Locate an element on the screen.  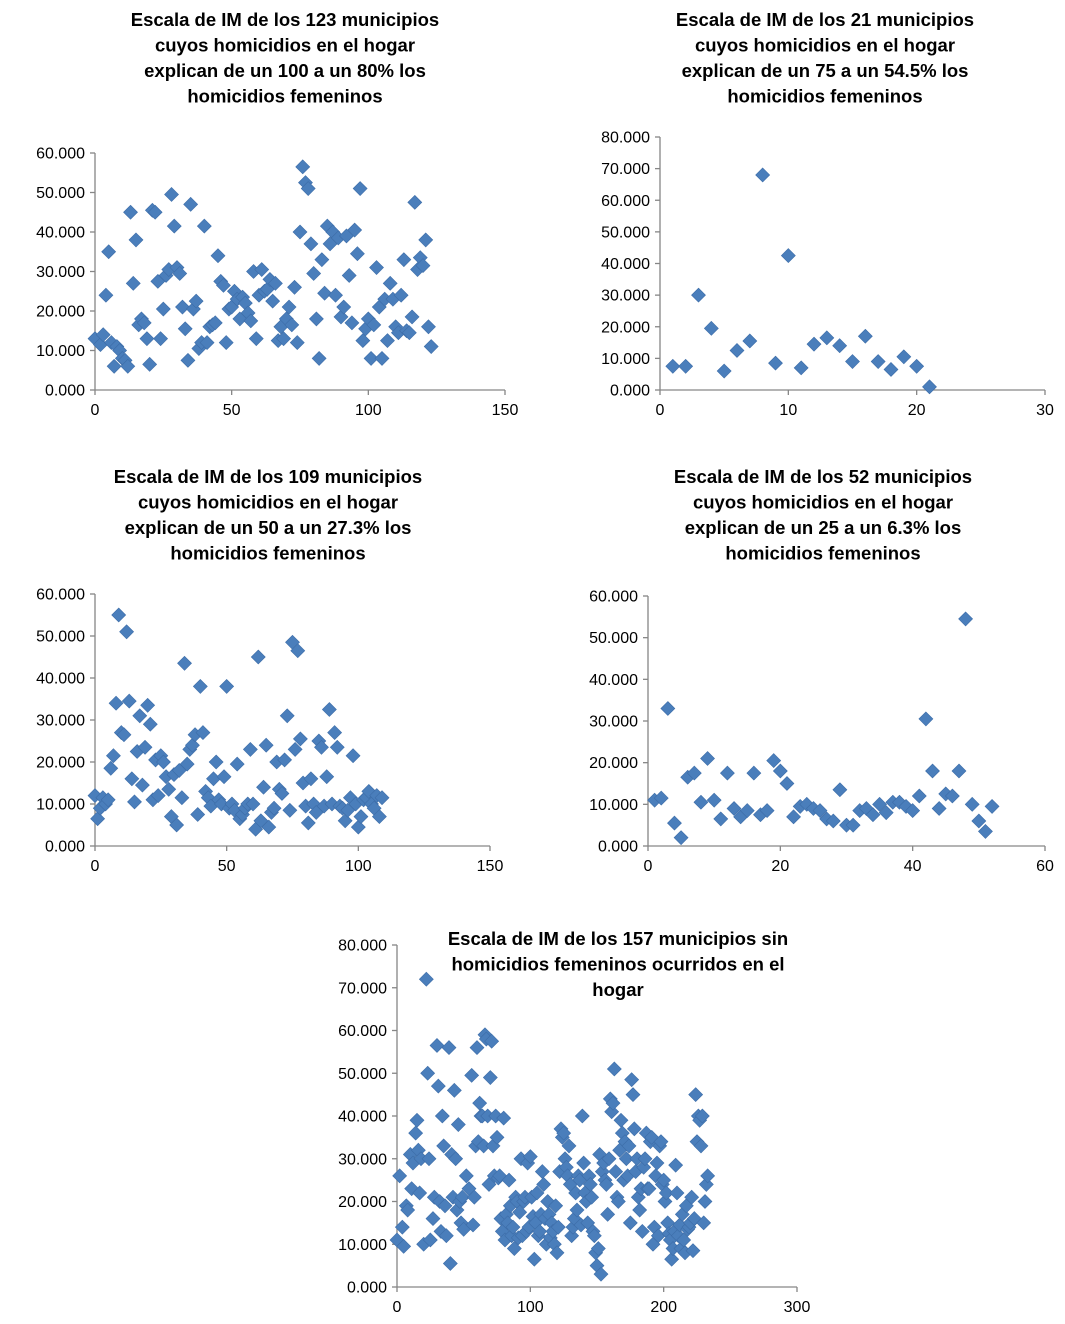
y-tick-label: 10.000 is located at coordinates (613, 805).